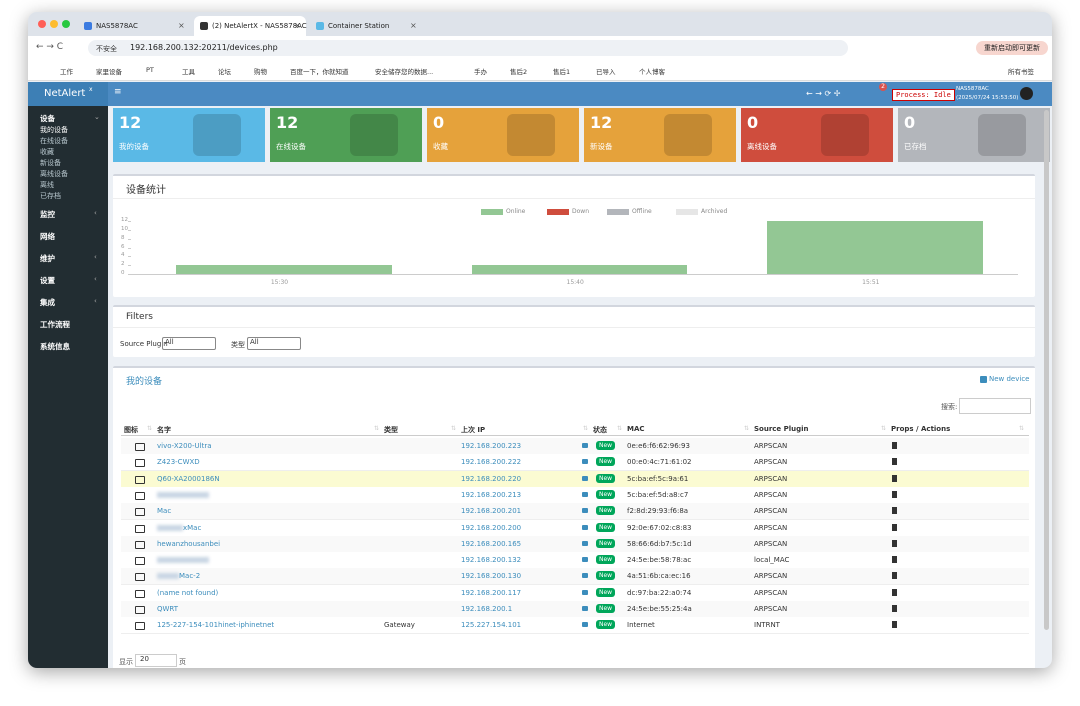 Image resolution: width=1080 pixels, height=706 pixels. I want to click on device-name: Mac, so click(164, 511).